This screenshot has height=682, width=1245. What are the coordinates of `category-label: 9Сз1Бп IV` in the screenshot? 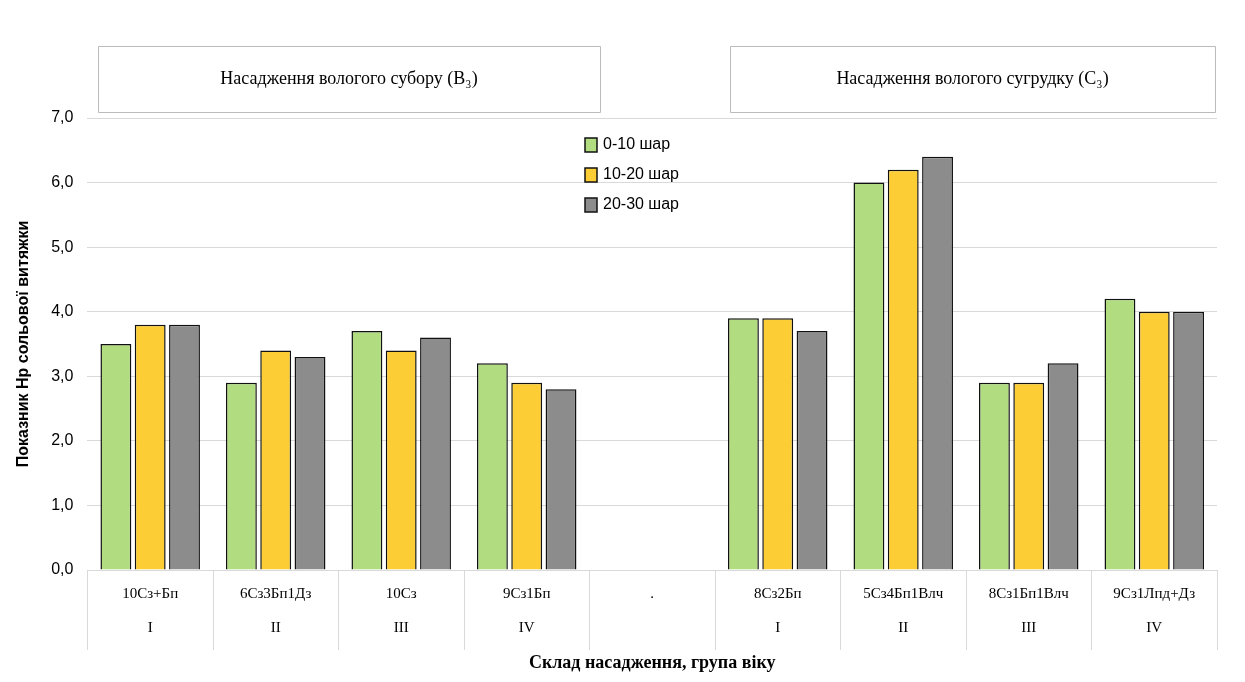 It's located at (526, 609).